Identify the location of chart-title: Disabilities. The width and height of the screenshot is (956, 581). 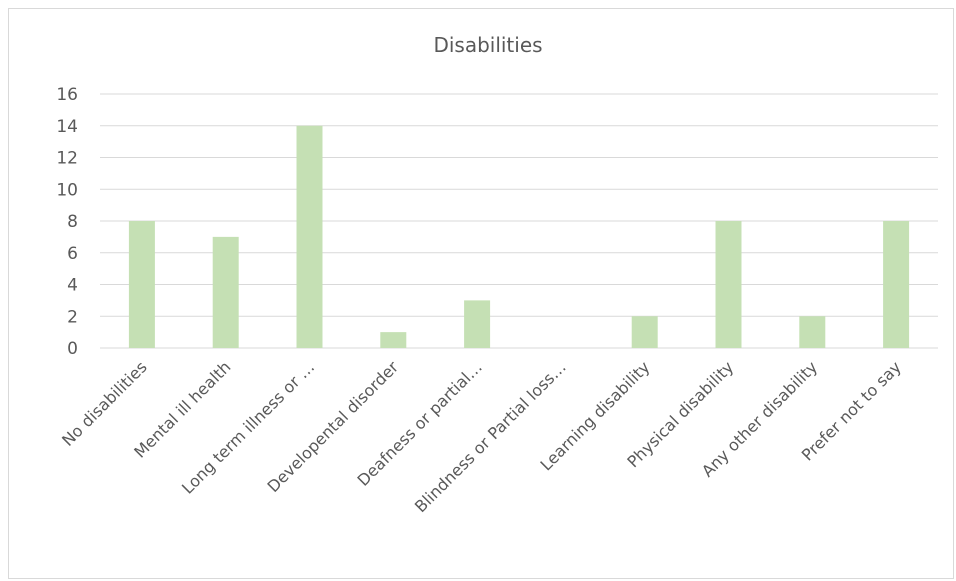
(487, 45).